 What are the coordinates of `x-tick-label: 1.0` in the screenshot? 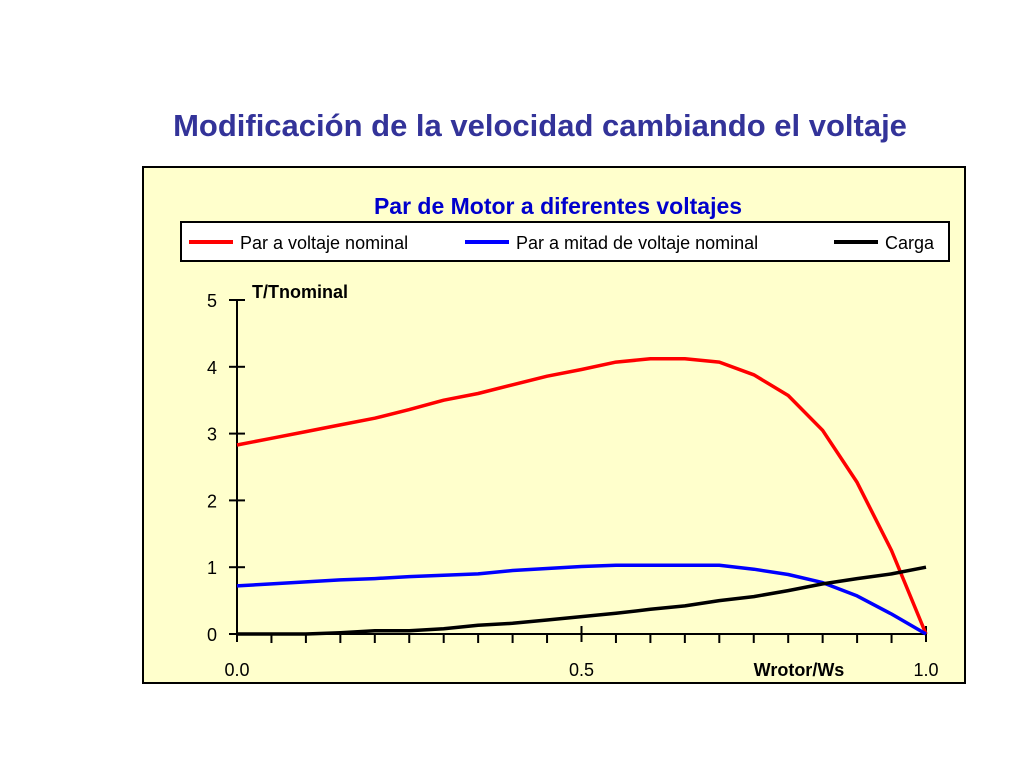 It's located at (925, 670).